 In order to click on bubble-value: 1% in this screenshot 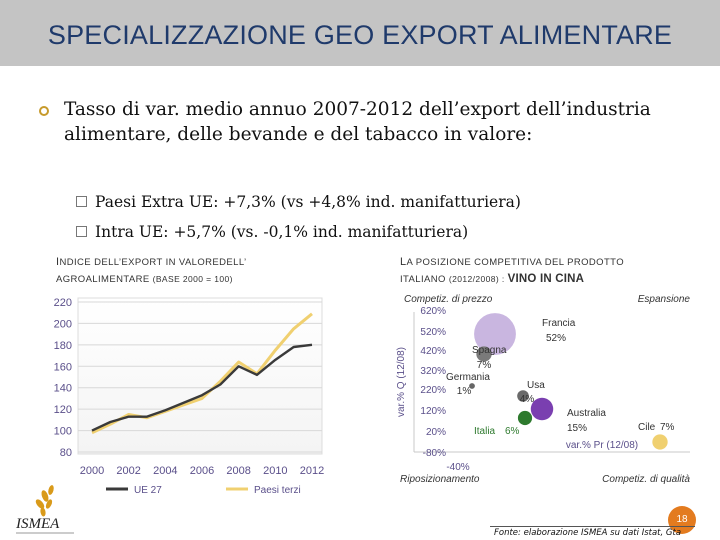, I will do `click(464, 391)`.